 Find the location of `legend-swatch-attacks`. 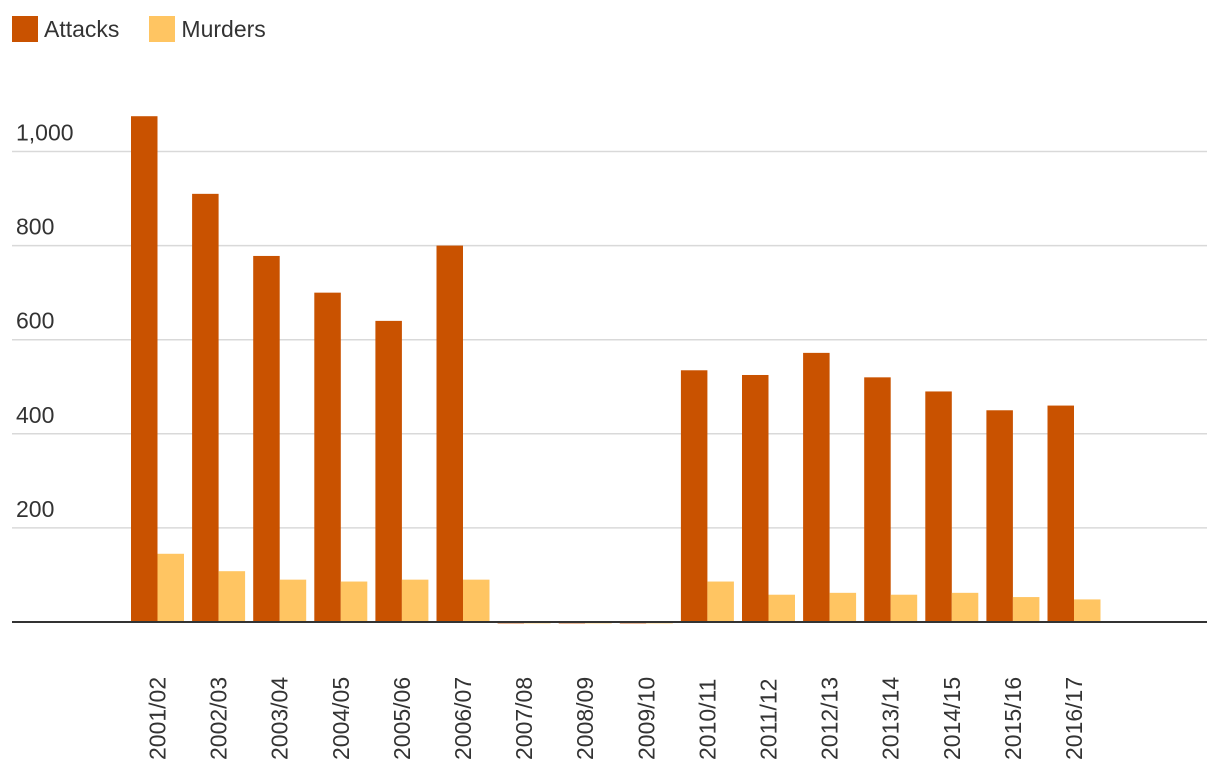

legend-swatch-attacks is located at coordinates (25, 29).